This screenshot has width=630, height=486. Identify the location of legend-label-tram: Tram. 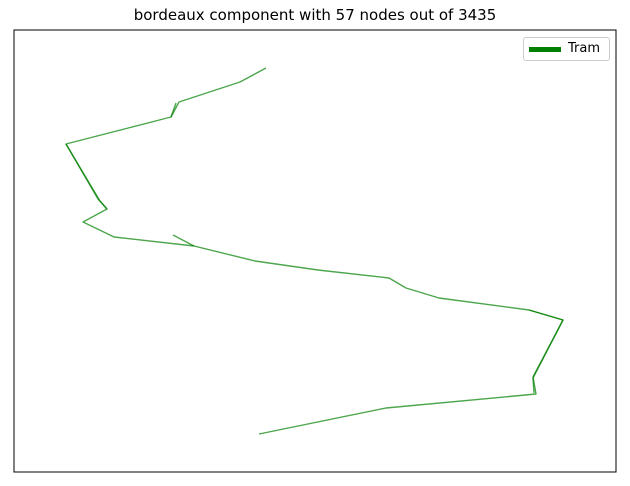
(584, 48).